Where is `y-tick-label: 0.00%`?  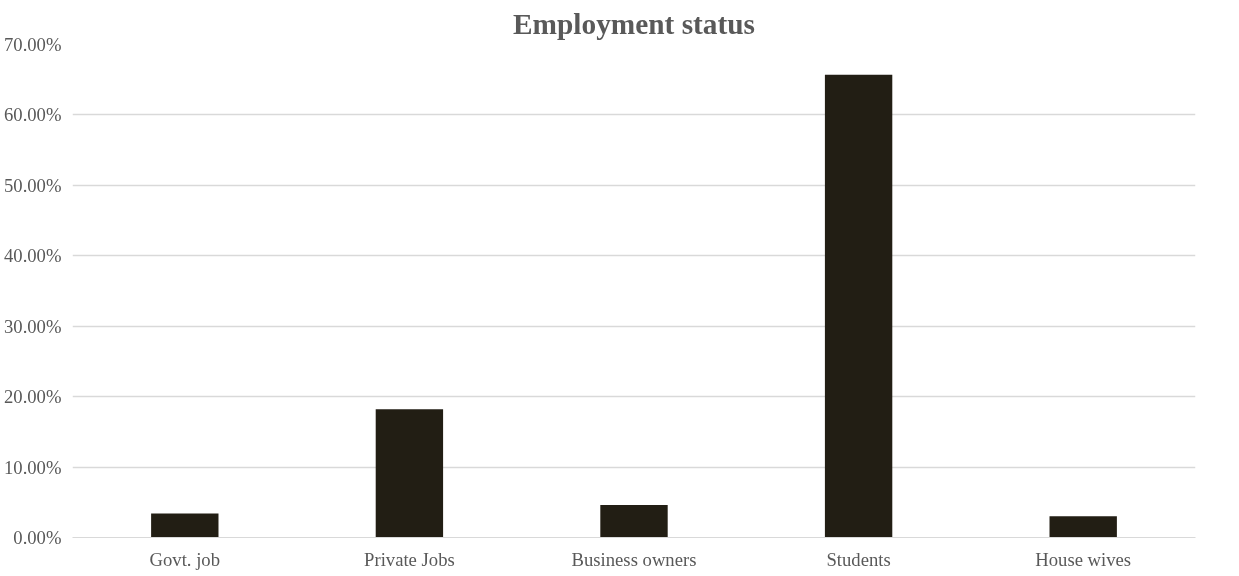 y-tick-label: 0.00% is located at coordinates (37, 537).